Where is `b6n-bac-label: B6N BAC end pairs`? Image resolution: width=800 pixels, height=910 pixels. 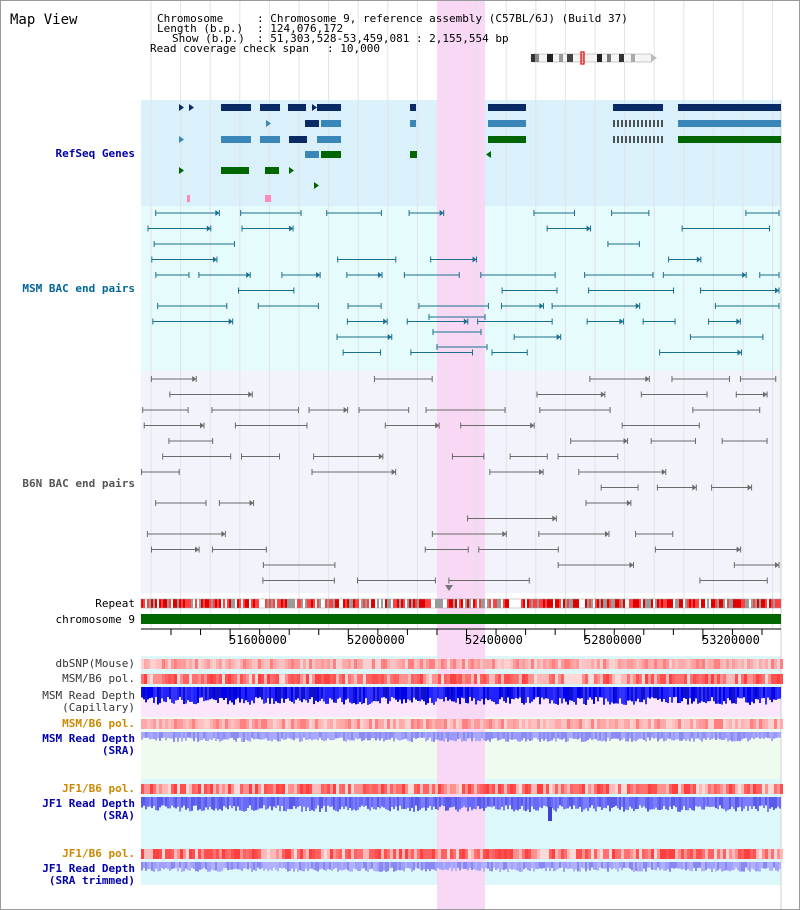
b6n-bac-label: B6N BAC end pairs is located at coordinates (78, 483).